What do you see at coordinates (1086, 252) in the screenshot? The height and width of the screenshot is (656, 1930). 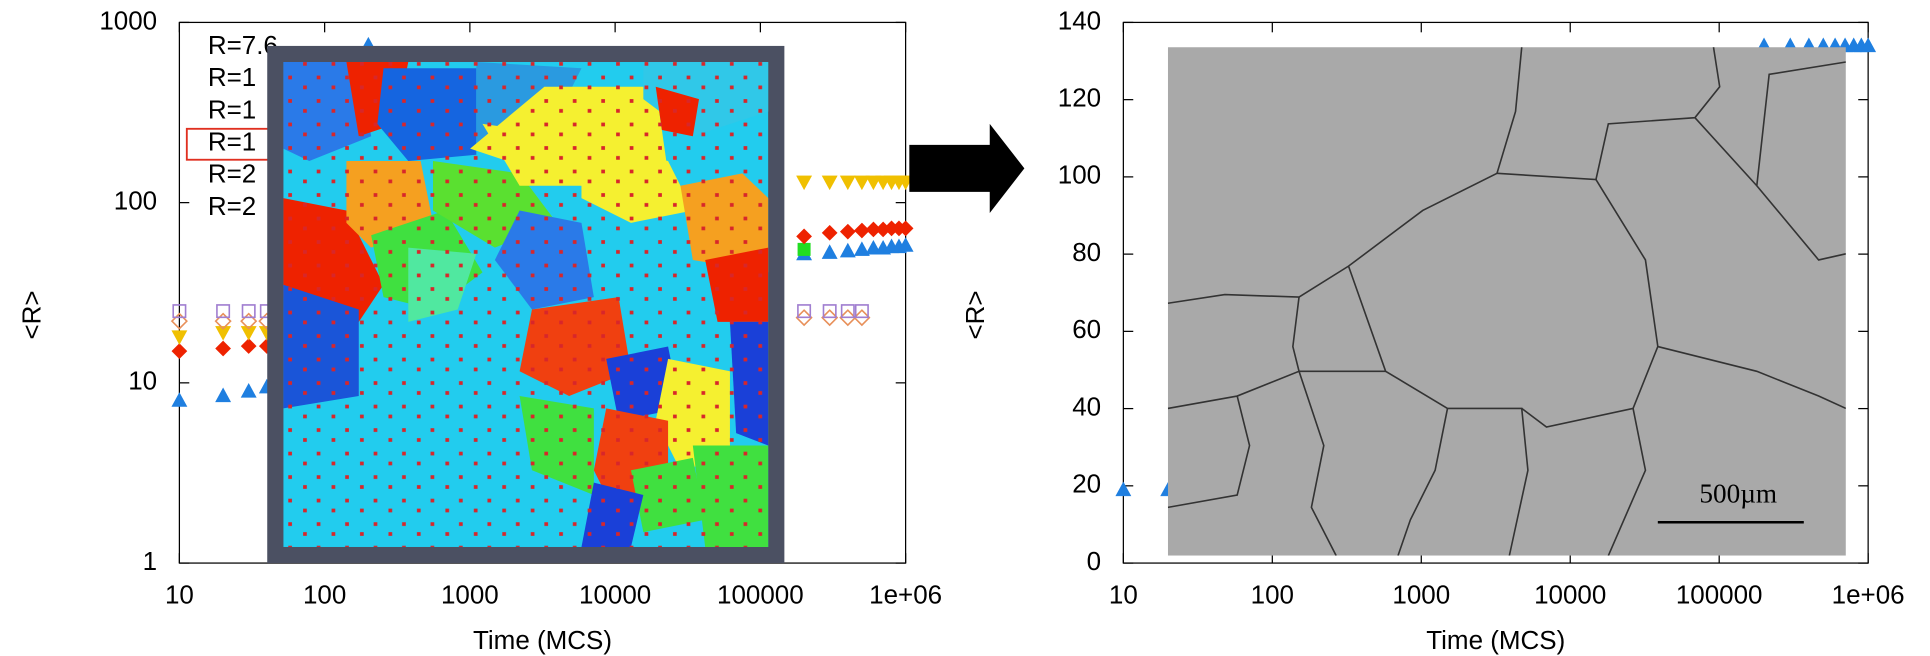 I see `y-tick-label: 80` at bounding box center [1086, 252].